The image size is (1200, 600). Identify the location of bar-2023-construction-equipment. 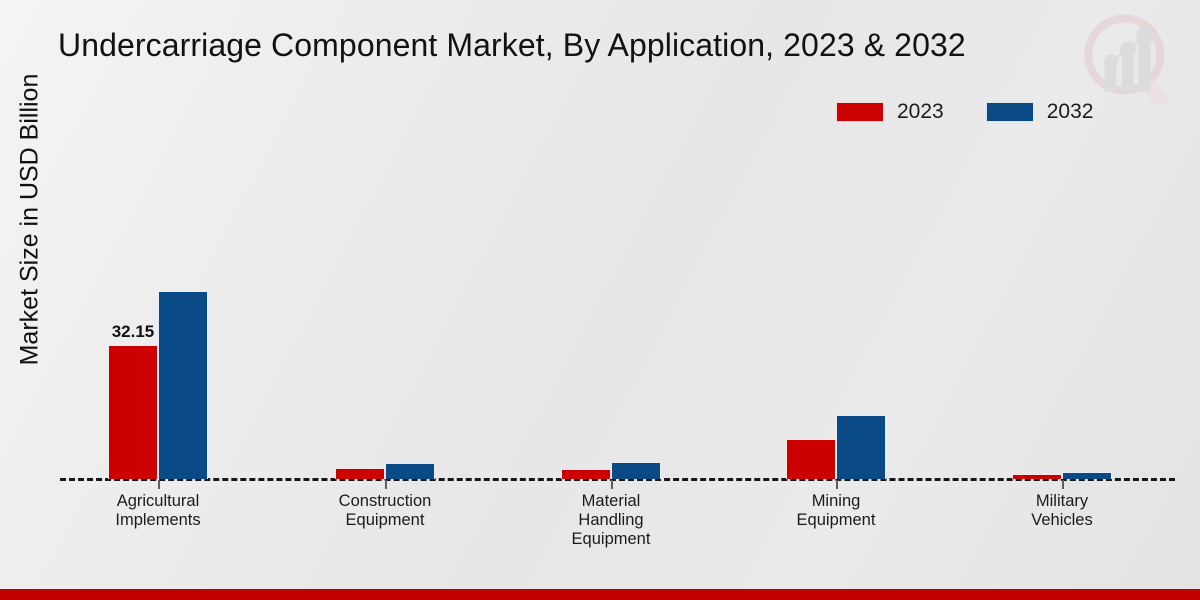
(360, 473).